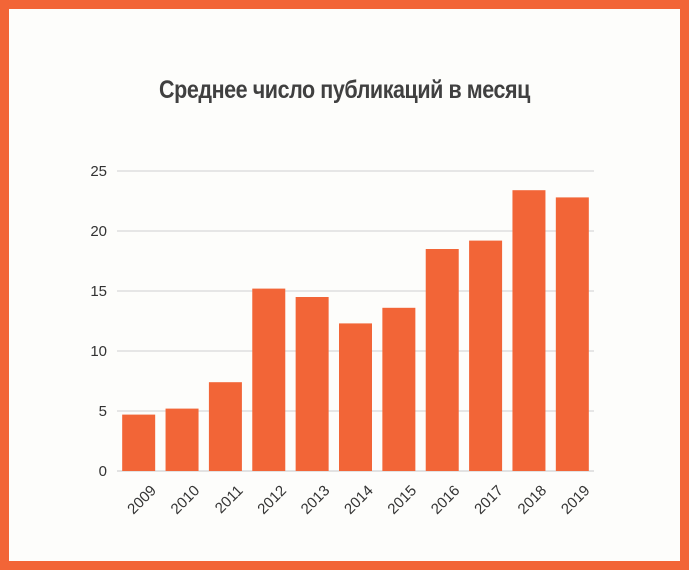 The width and height of the screenshot is (689, 570). Describe the element at coordinates (98, 351) in the screenshot. I see `y-tick-label: 10` at that location.